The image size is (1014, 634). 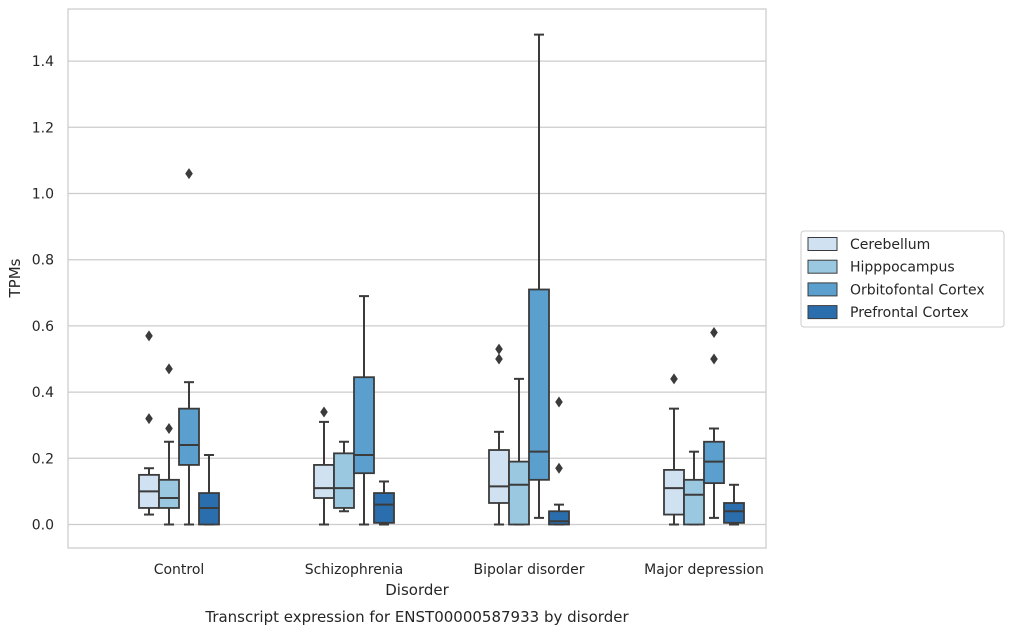 What do you see at coordinates (43, 128) in the screenshot?
I see `y-tick-label: 1.2` at bounding box center [43, 128].